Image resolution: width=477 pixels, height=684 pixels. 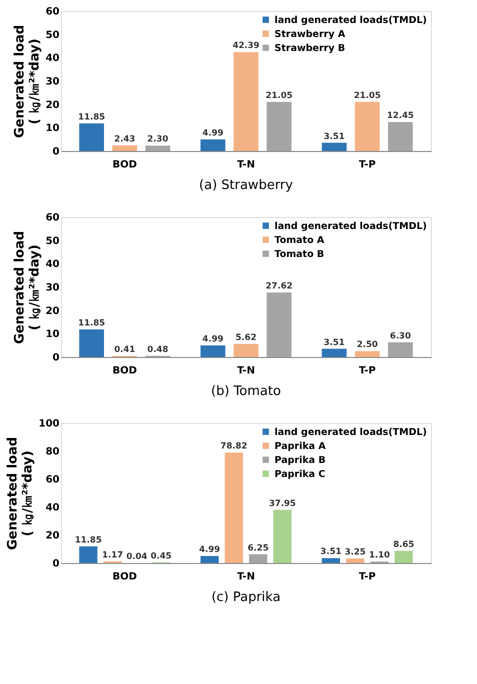 What do you see at coordinates (300, 446) in the screenshot?
I see `legend-label: Paprika A` at bounding box center [300, 446].